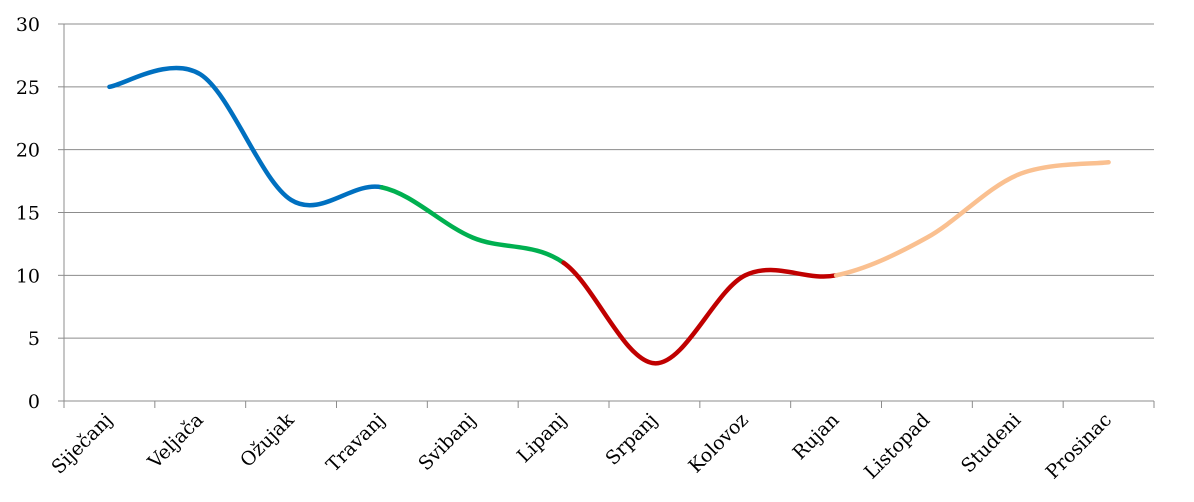  I want to click on x-tick-label: Siječanj, so click(82, 444).